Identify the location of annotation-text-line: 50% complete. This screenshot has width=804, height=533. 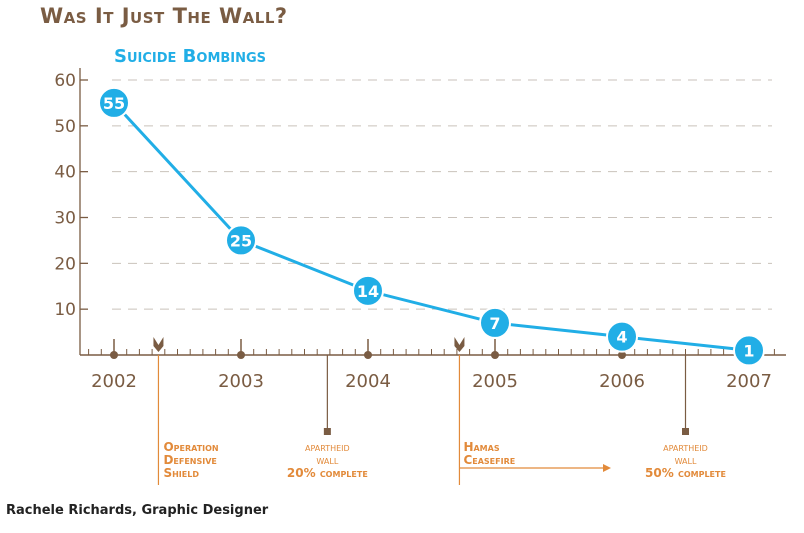
(685, 473).